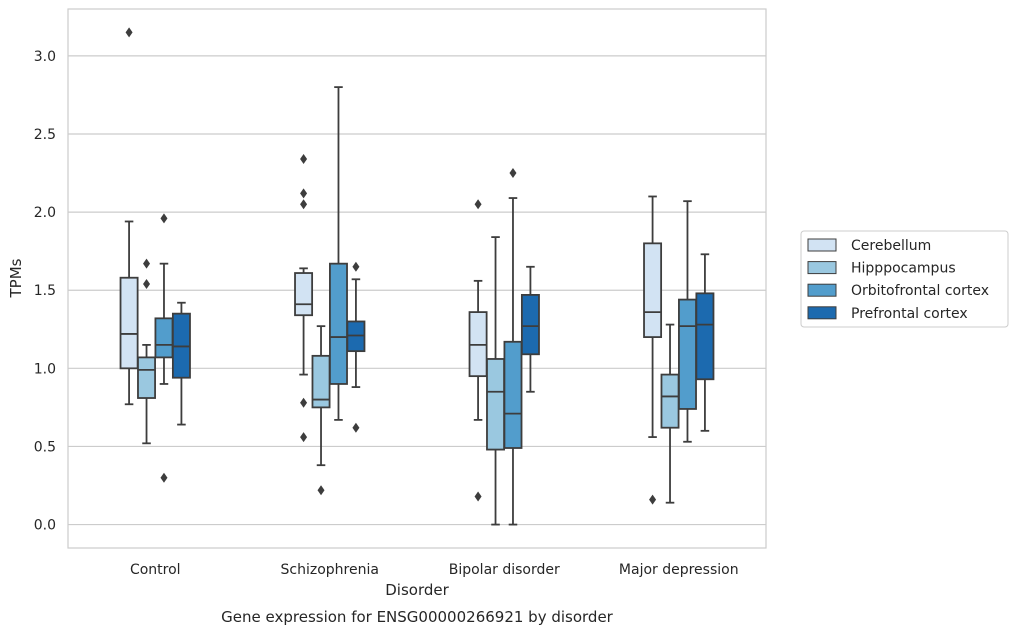 Image resolution: width=1018 pixels, height=638 pixels. What do you see at coordinates (920, 291) in the screenshot?
I see `legend-label: Orbitofrontal cortex` at bounding box center [920, 291].